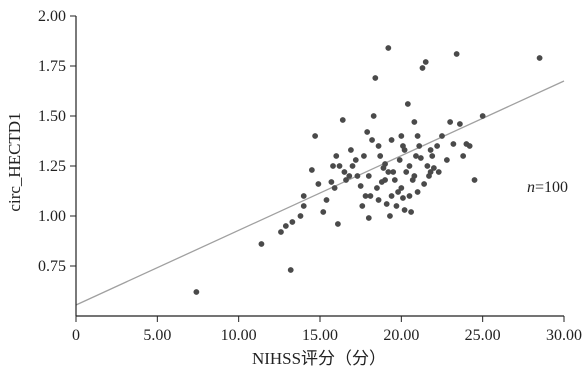 This screenshot has height=374, width=585. What do you see at coordinates (551, 187) in the screenshot?
I see `annotation-value: =100` at bounding box center [551, 187].